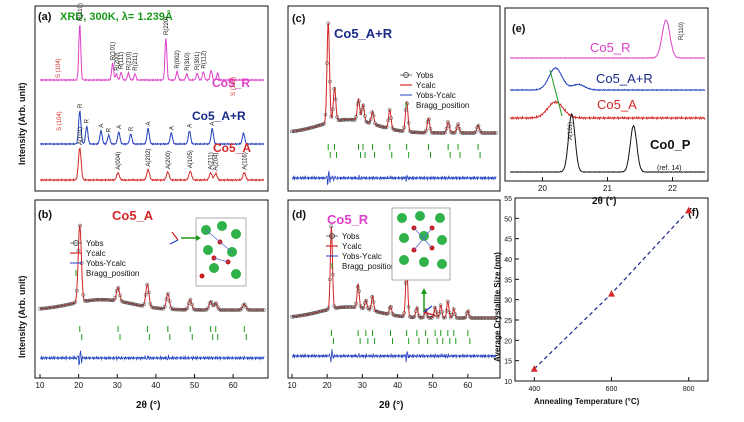 The height and width of the screenshot is (422, 744). What do you see at coordinates (607, 142) in the screenshot?
I see `pattern-co0-p` at bounding box center [607, 142].